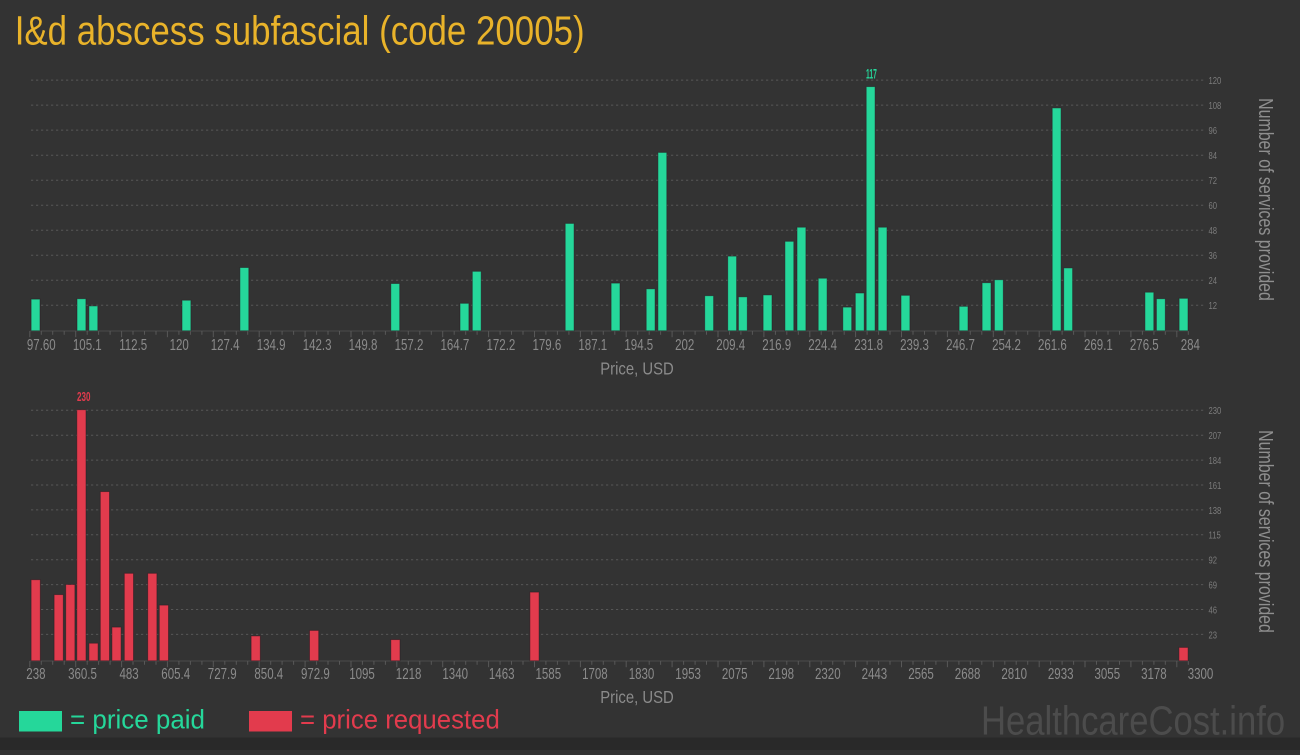 This screenshot has height=755, width=1300. I want to click on svg-text: 2198, so click(781, 673).